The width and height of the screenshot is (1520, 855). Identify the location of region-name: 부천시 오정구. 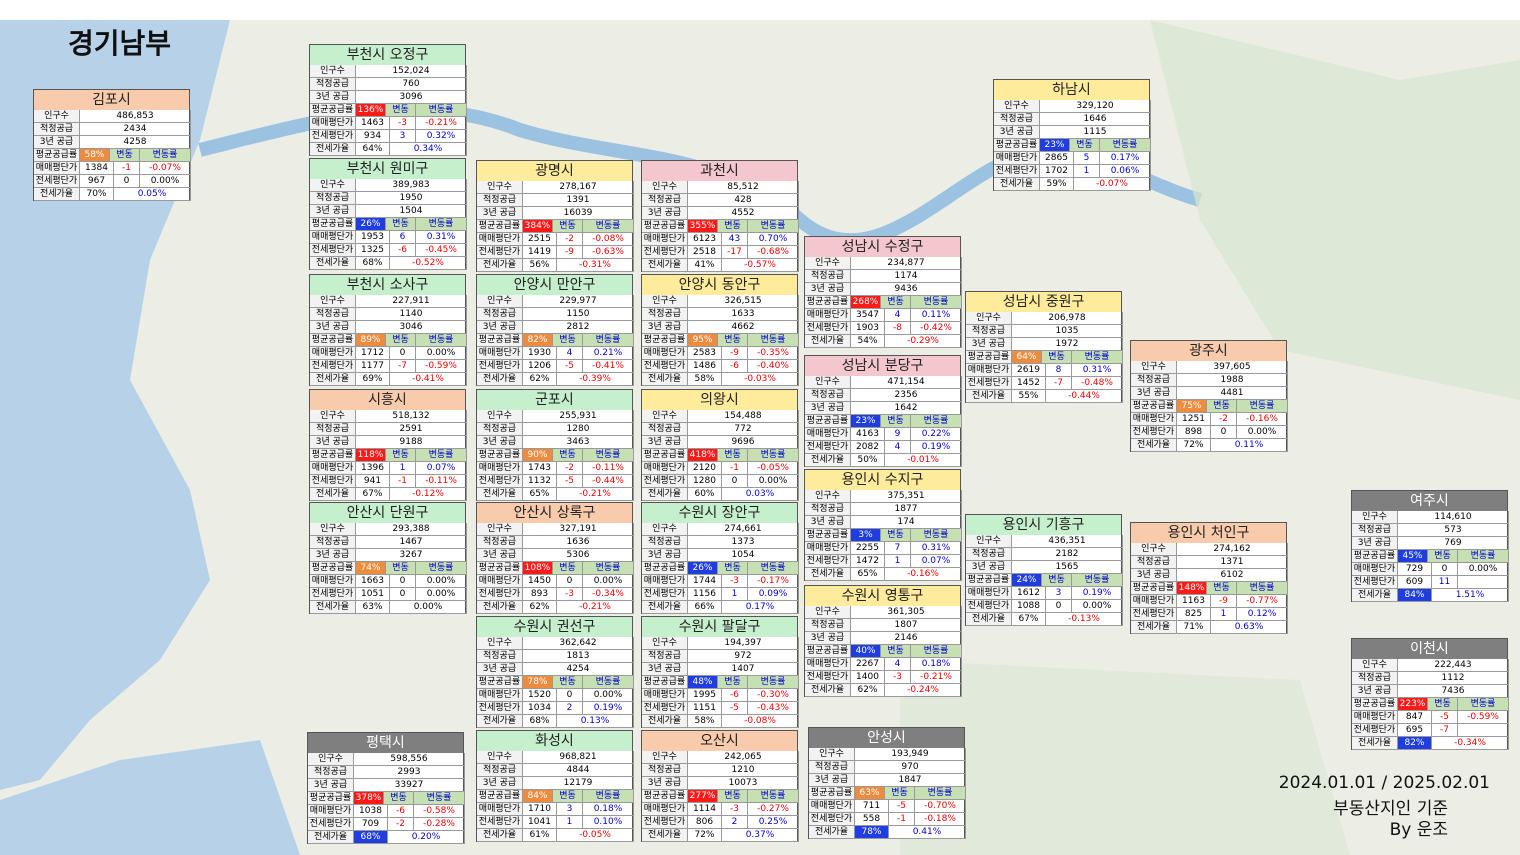
(387, 55).